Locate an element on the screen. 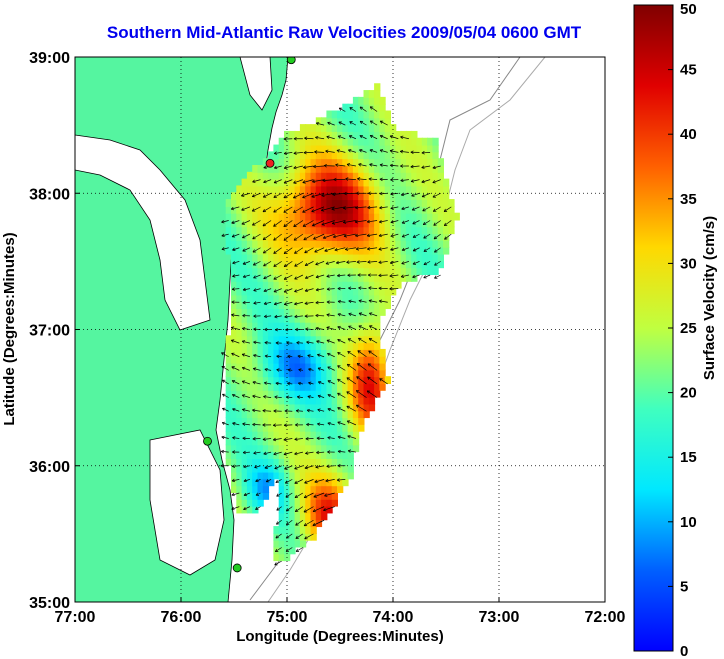 This screenshot has height=659, width=724. radar-site-marker is located at coordinates (270, 163).